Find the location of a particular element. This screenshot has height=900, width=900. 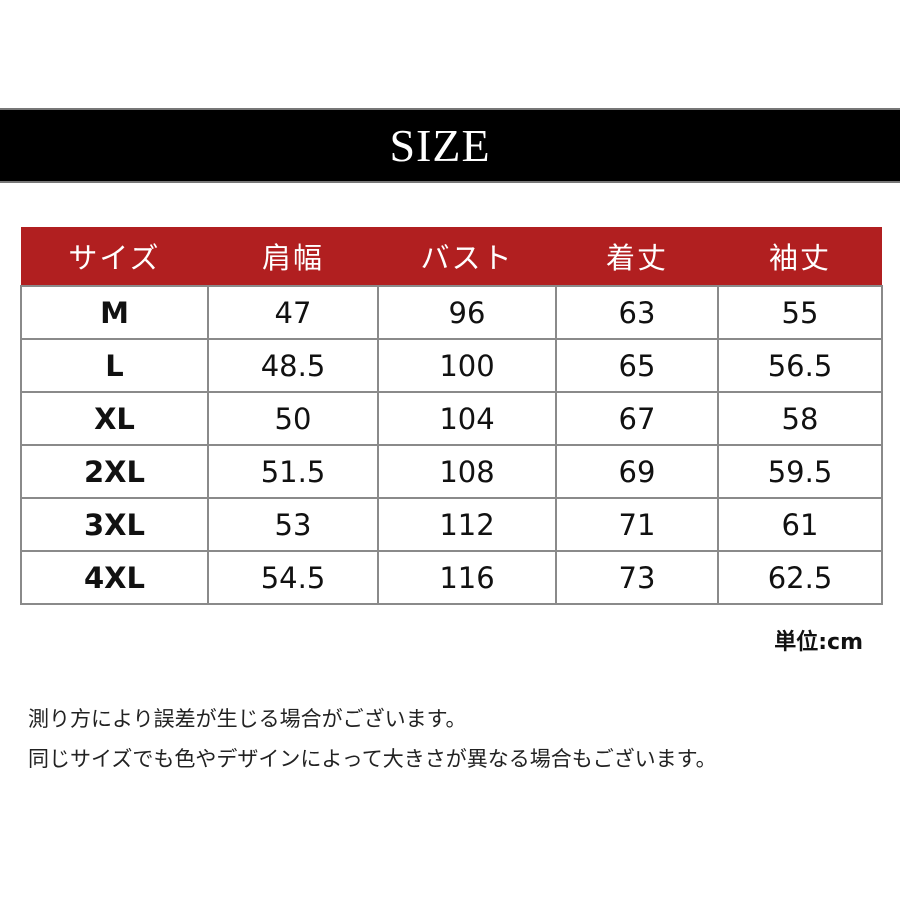

table-cell: 116 is located at coordinates (467, 577).